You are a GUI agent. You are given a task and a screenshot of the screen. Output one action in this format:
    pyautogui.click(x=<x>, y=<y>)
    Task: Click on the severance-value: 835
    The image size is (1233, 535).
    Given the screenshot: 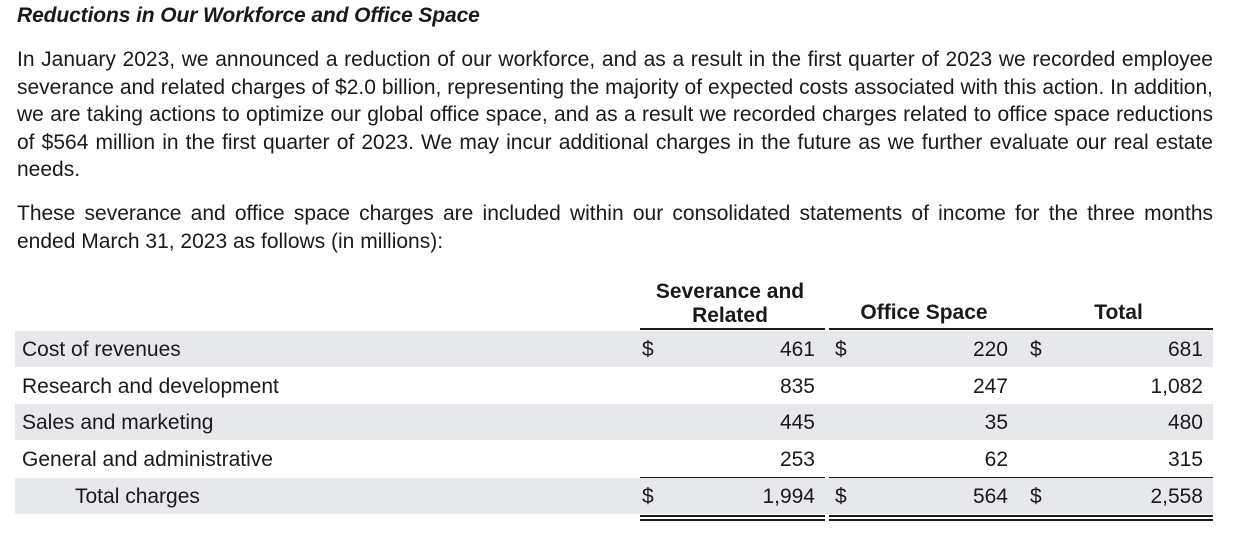 What is the action you would take?
    pyautogui.click(x=797, y=386)
    